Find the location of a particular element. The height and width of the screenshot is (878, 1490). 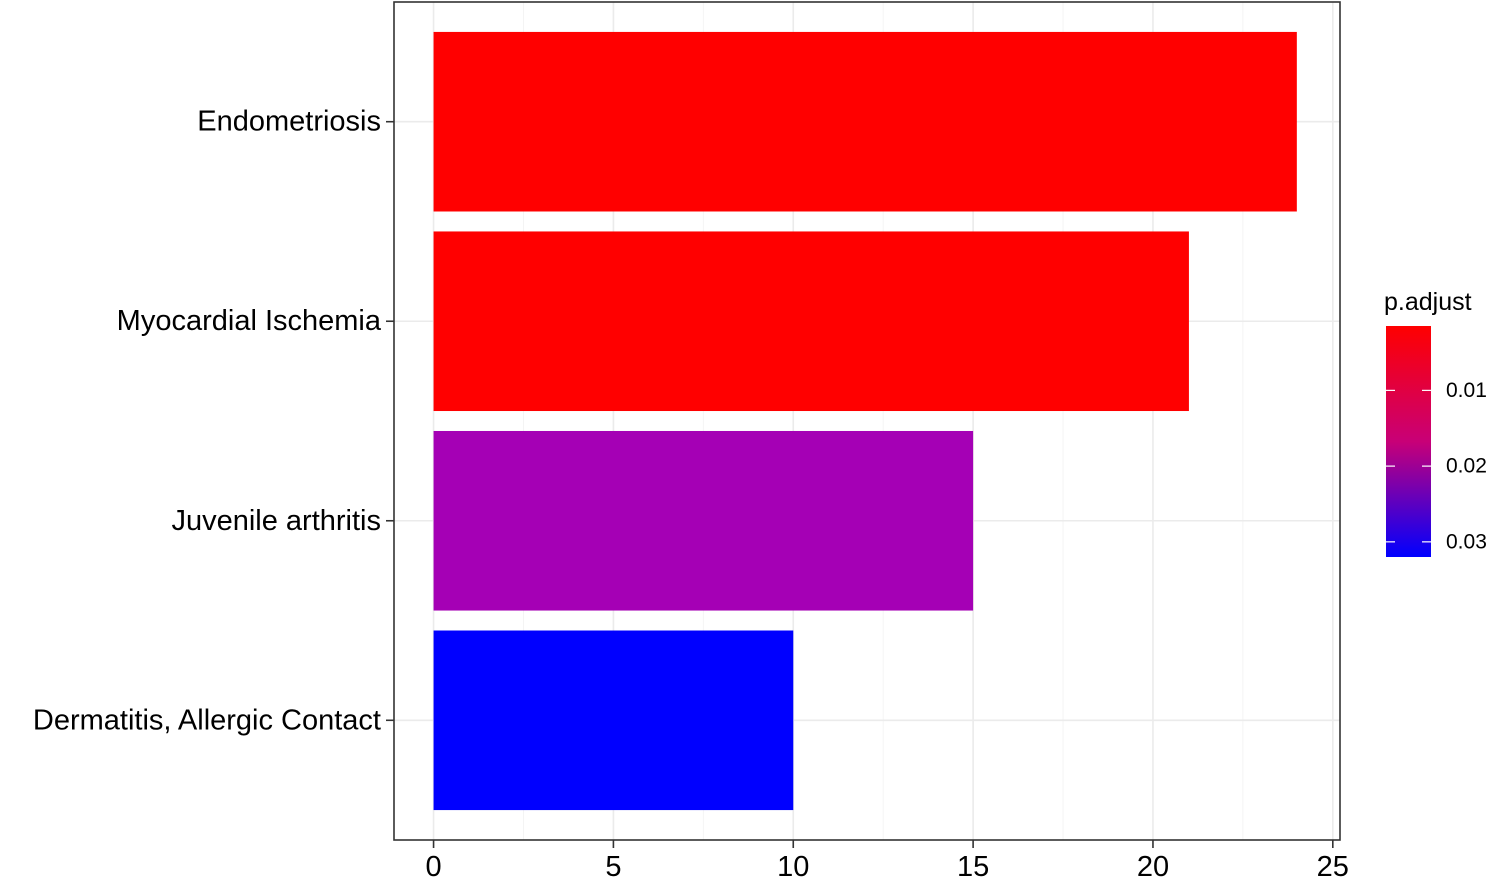

x-tick-label: 5 is located at coordinates (613, 864).